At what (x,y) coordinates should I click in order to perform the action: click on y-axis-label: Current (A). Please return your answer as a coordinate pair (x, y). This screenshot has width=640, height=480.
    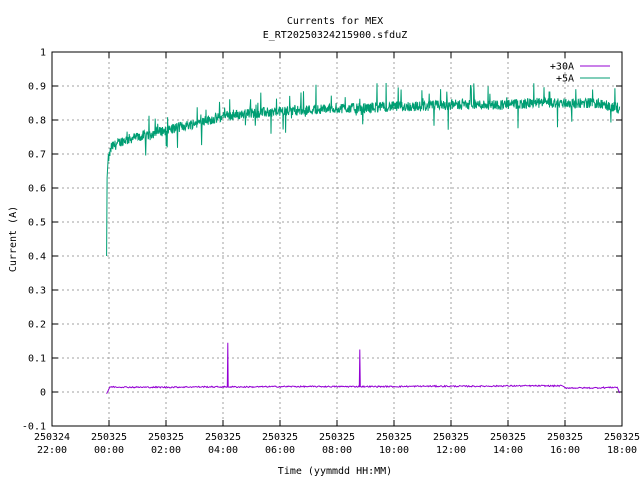
    Looking at the image, I should click on (13, 239).